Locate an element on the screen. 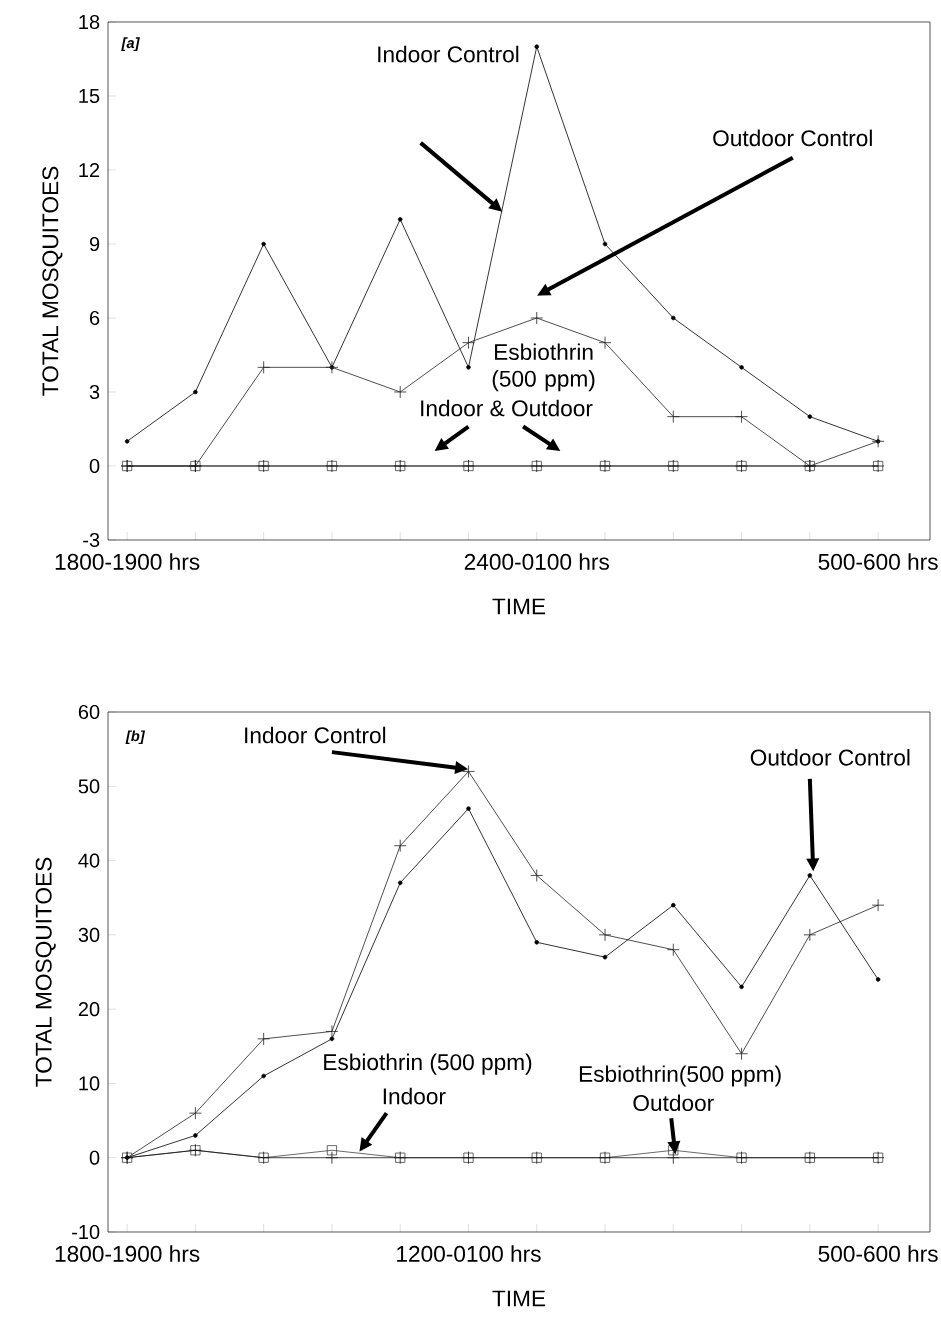  annotation: Indoor & Outdoor is located at coordinates (507, 408).